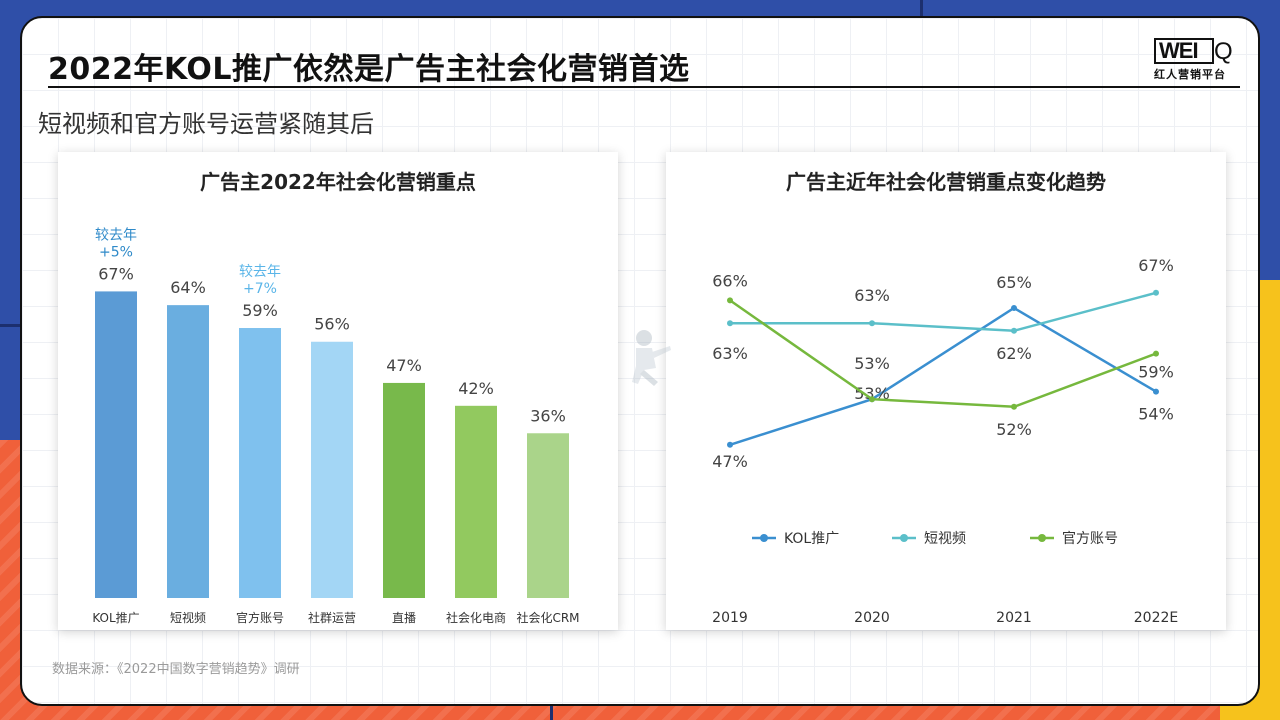 This screenshot has width=1280, height=720. I want to click on page-subtitle: 短视频和官方账号运营紧随其后, so click(206, 124).